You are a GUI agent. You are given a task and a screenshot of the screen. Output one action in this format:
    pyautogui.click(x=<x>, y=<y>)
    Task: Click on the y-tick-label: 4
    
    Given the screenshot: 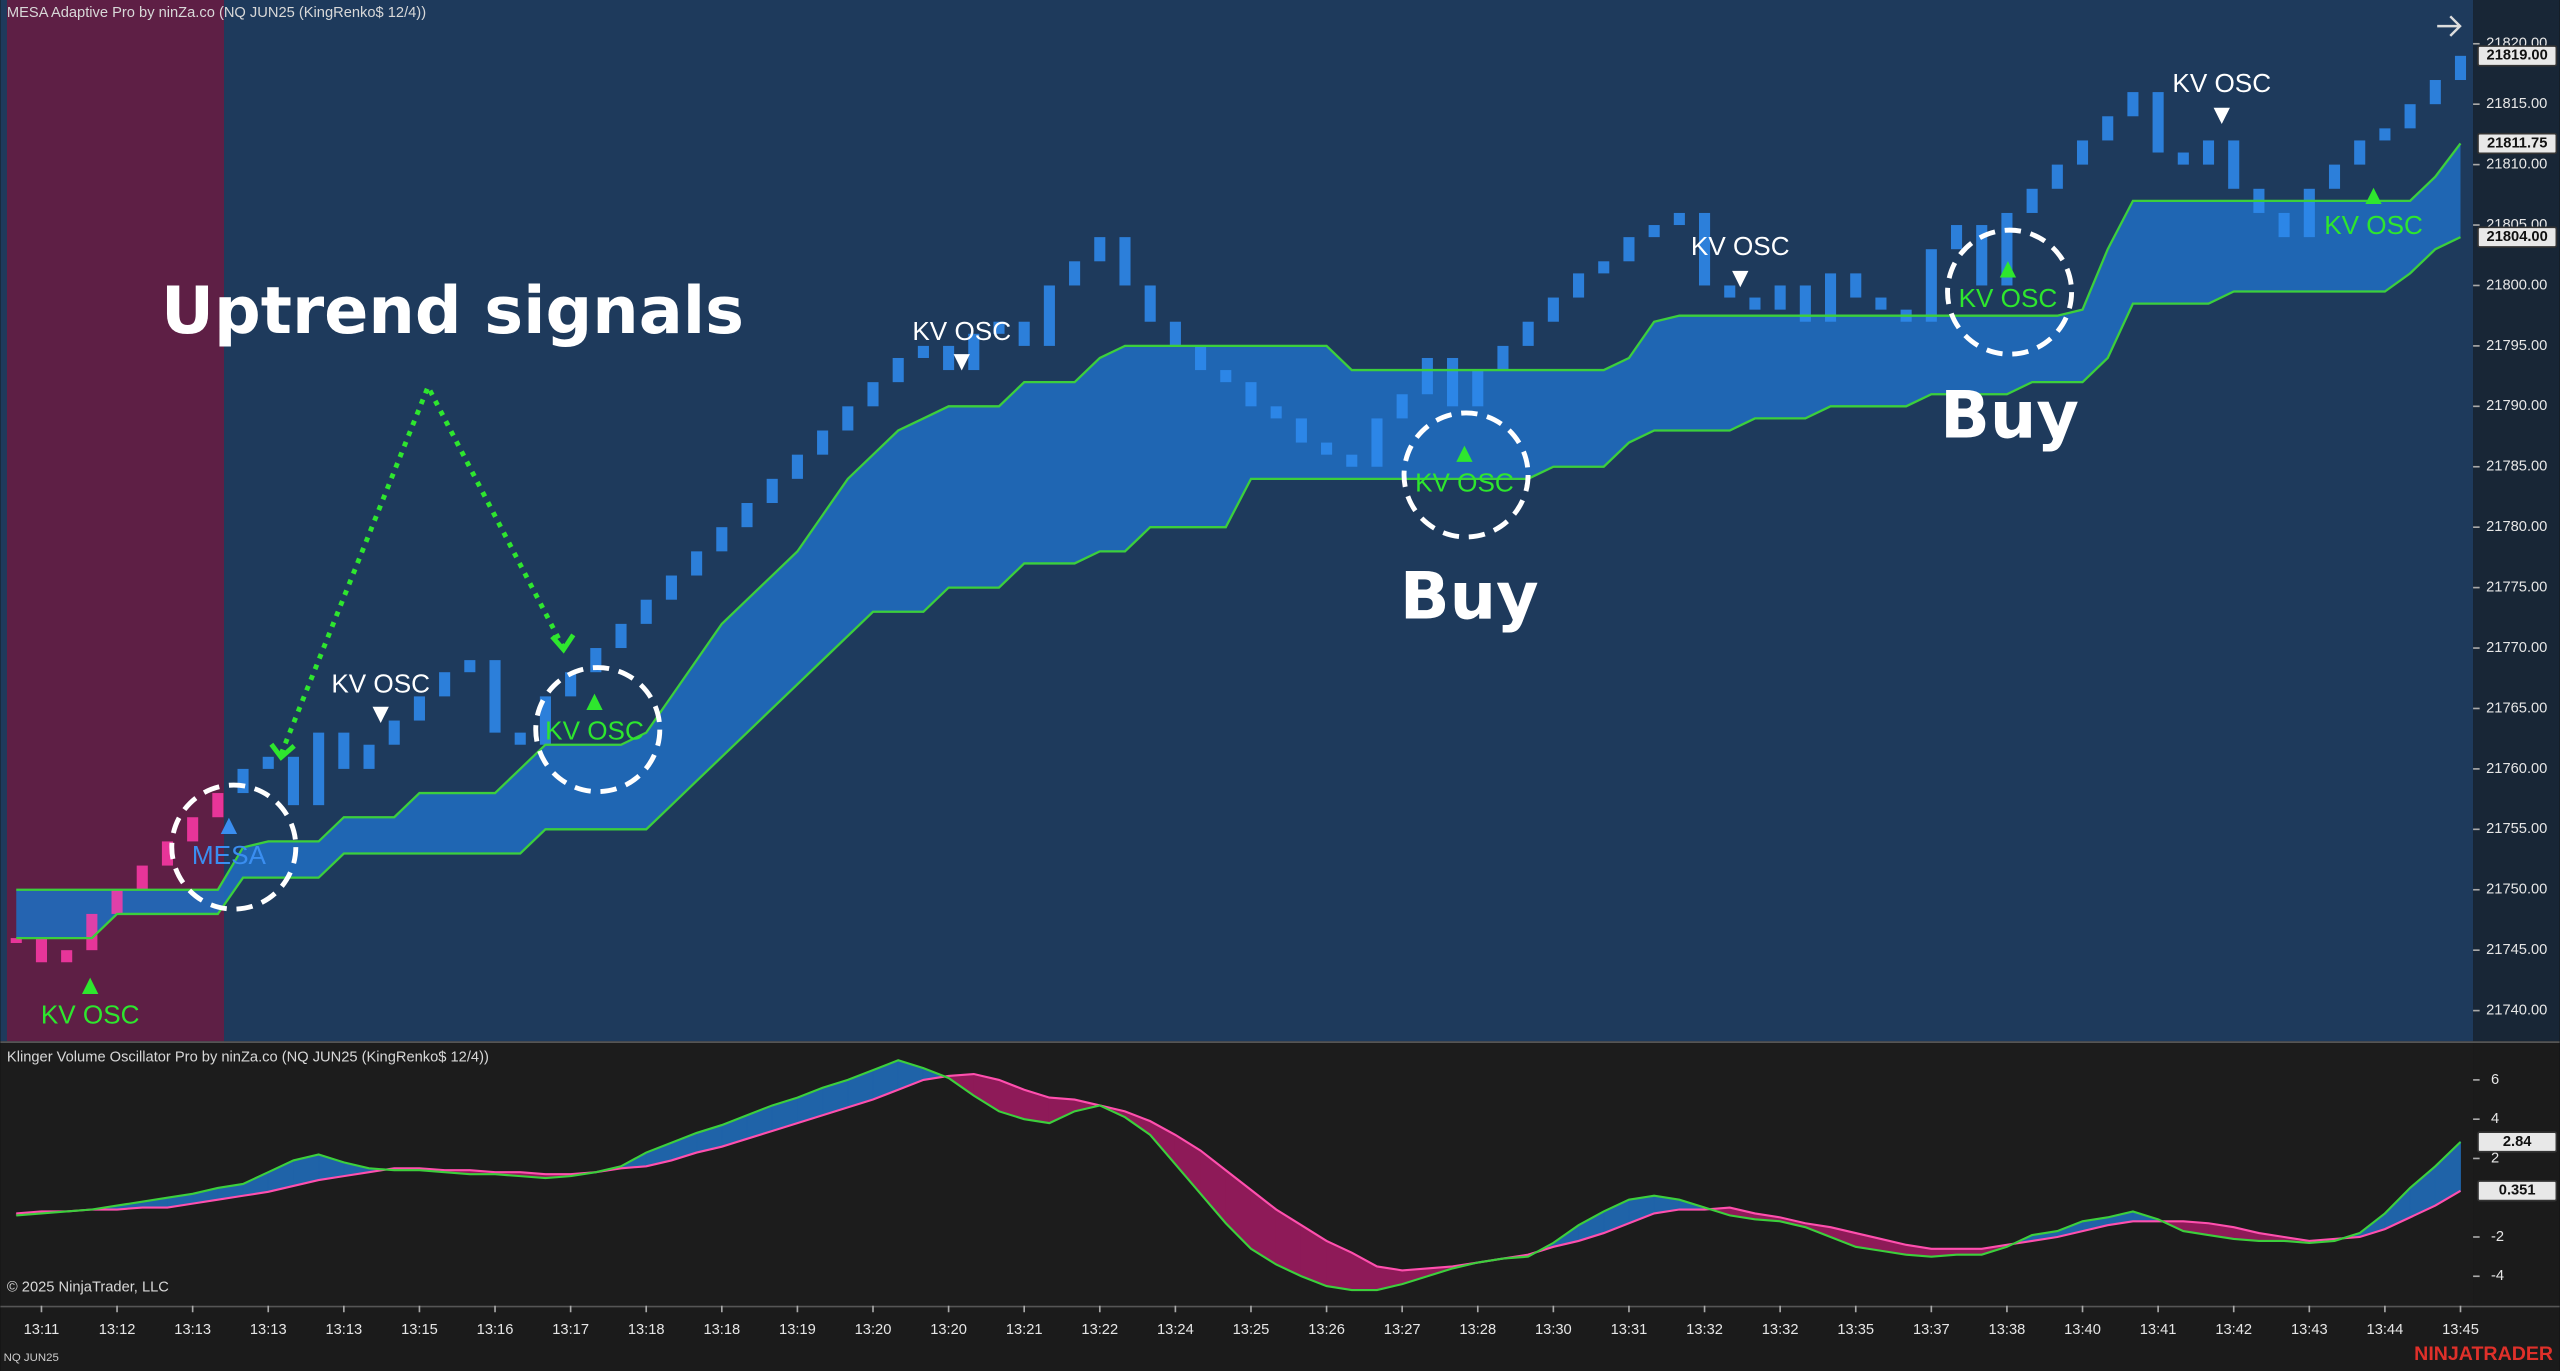 What is the action you would take?
    pyautogui.click(x=2495, y=1119)
    